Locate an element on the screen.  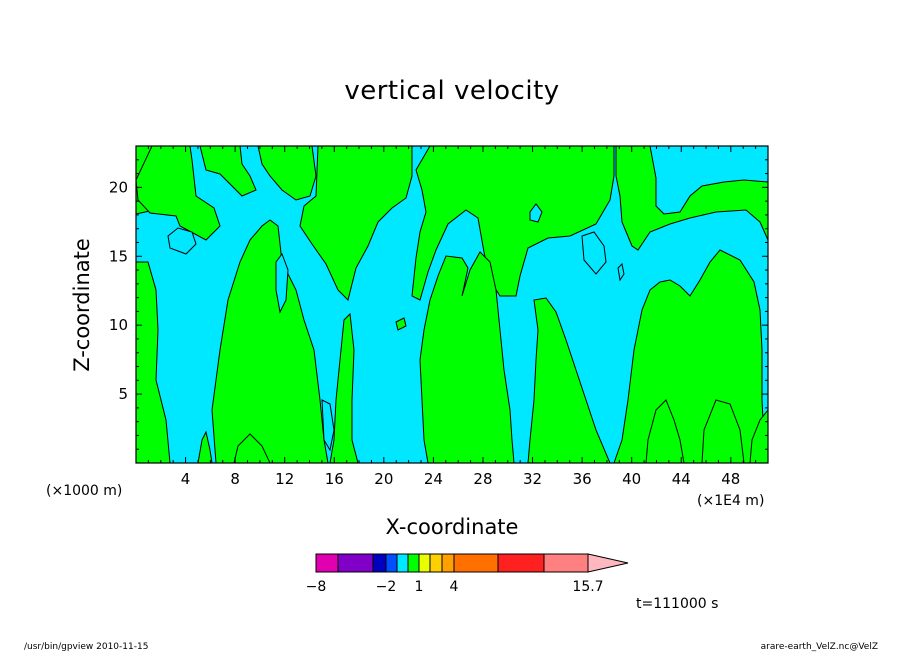
colorbar-label: 15.7 is located at coordinates (587, 587).